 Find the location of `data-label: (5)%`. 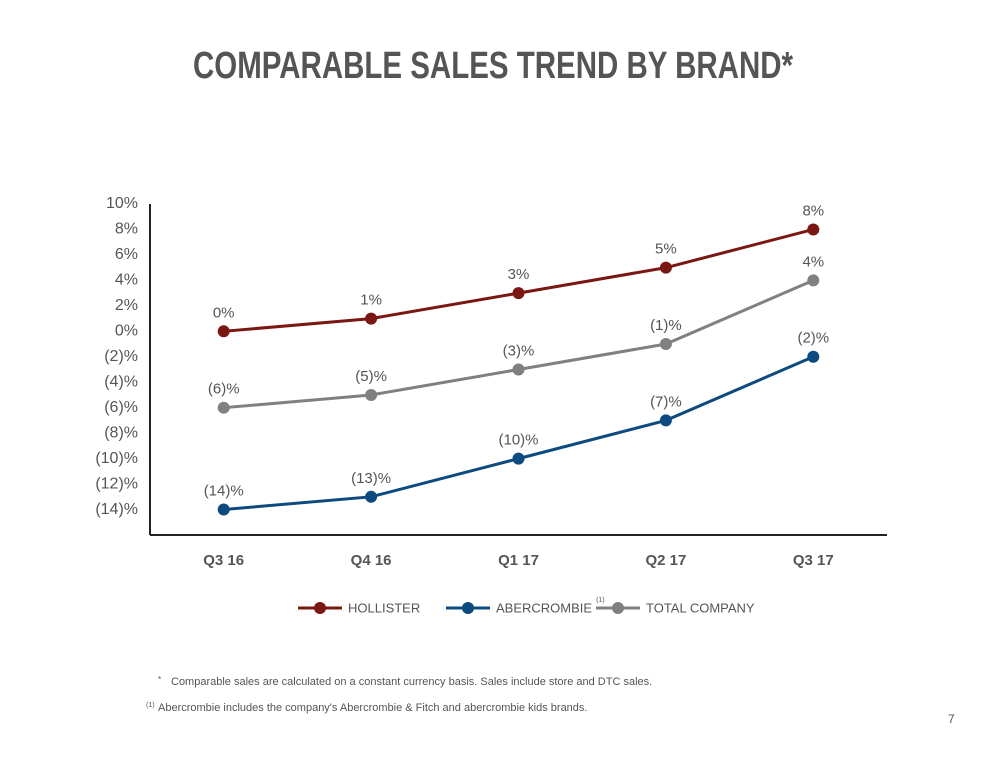

data-label: (5)% is located at coordinates (371, 376).